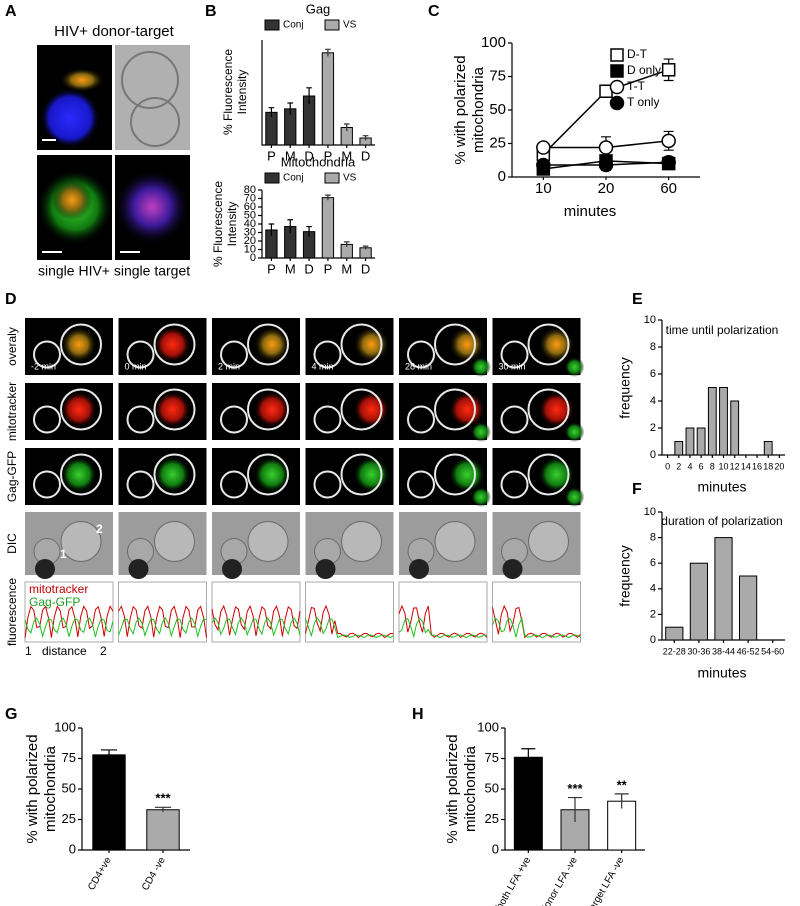 This screenshot has width=800, height=906. Describe the element at coordinates (434, 11) in the screenshot. I see `panel-letter: C` at that location.